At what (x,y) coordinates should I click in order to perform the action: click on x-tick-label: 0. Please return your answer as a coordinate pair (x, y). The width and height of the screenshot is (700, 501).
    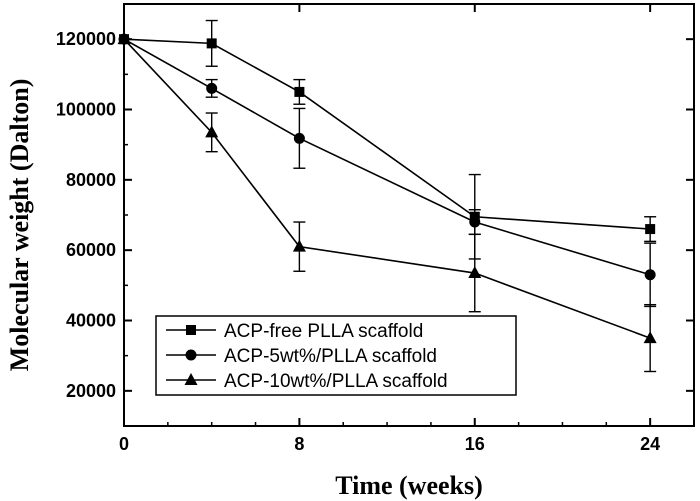
    Looking at the image, I should click on (124, 444).